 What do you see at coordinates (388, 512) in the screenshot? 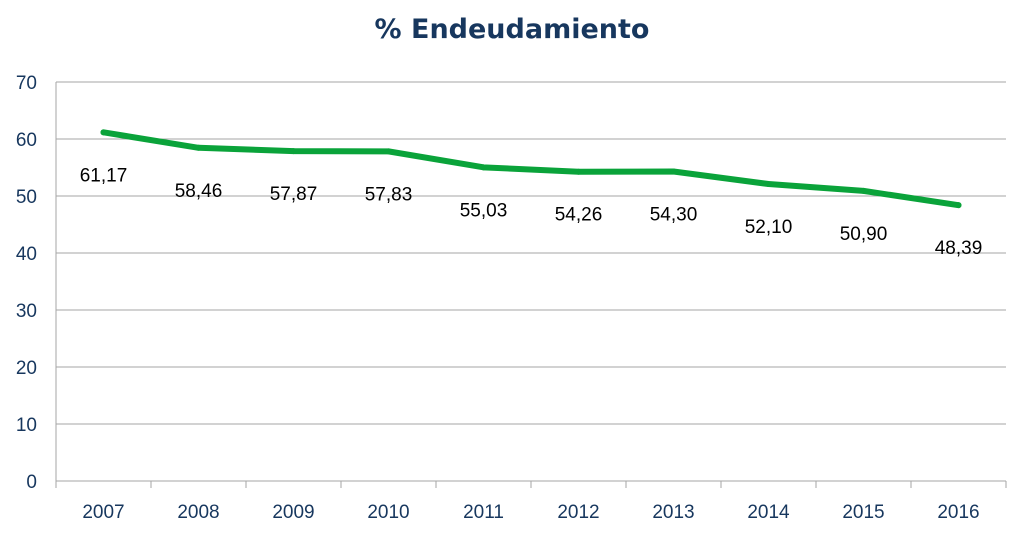
I see `x-tick-label: 2010` at bounding box center [388, 512].